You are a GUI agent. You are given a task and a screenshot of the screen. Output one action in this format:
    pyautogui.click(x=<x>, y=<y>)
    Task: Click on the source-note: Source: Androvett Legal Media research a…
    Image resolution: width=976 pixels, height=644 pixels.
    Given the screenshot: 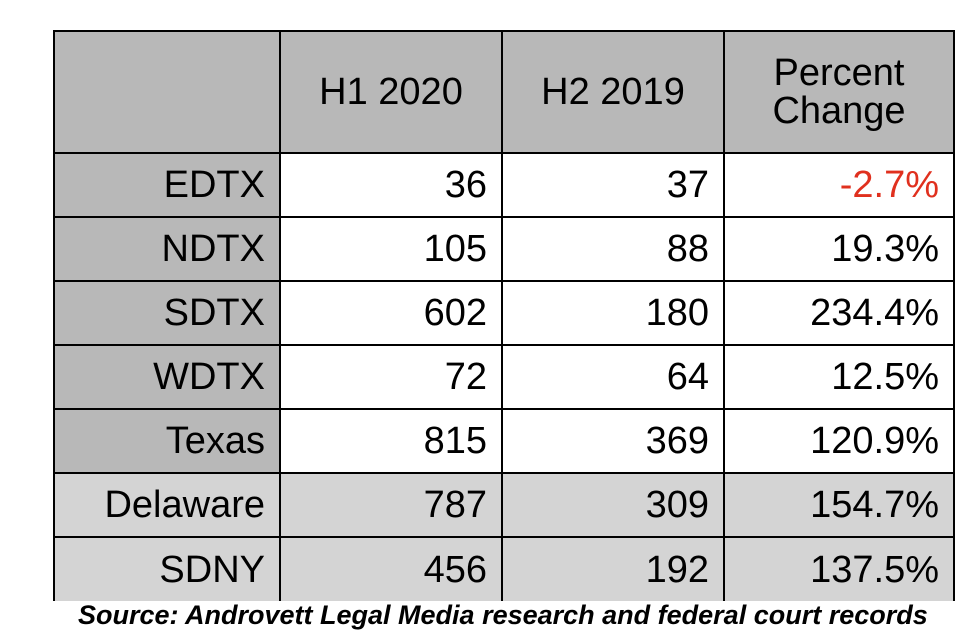 What is the action you would take?
    pyautogui.click(x=503, y=615)
    